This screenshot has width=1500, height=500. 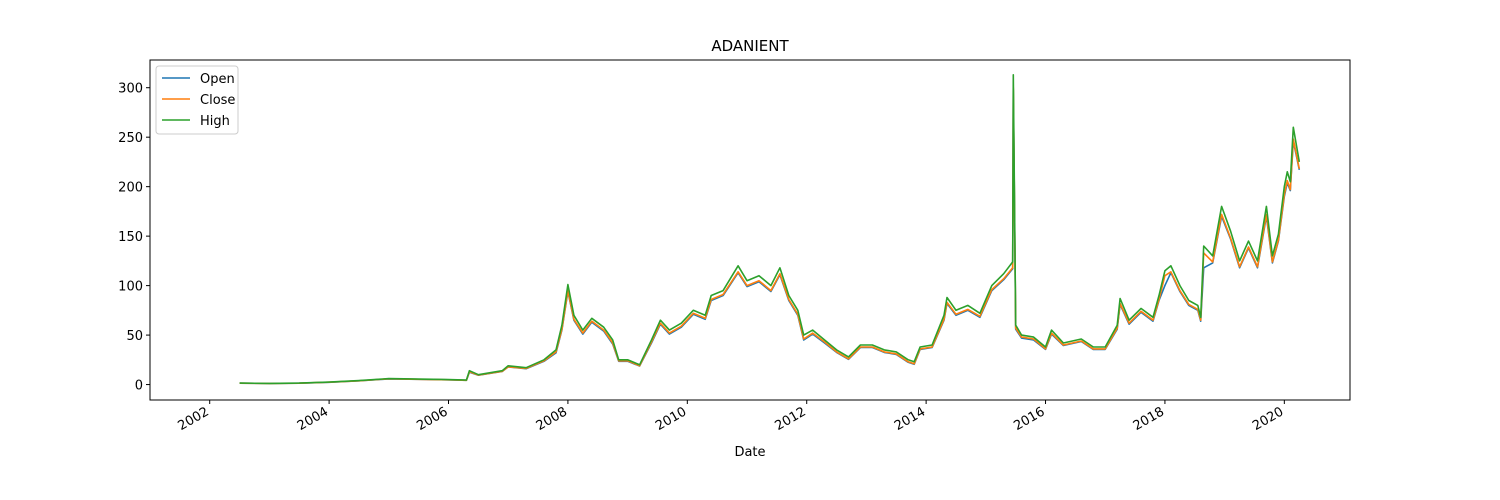 What do you see at coordinates (130, 188) in the screenshot?
I see `y-tick-label: 200` at bounding box center [130, 188].